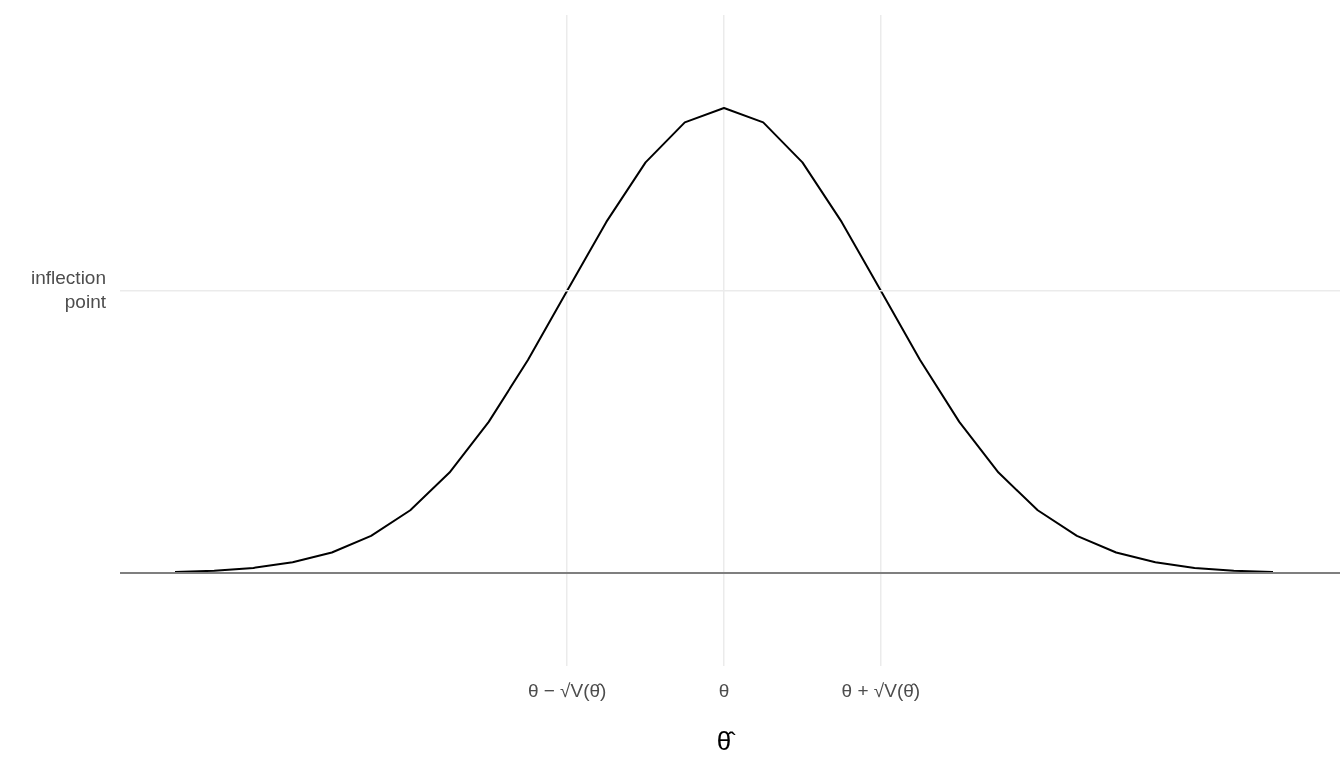 The image size is (1344, 768). What do you see at coordinates (69, 289) in the screenshot?
I see `ref-line-label: inflection point` at bounding box center [69, 289].